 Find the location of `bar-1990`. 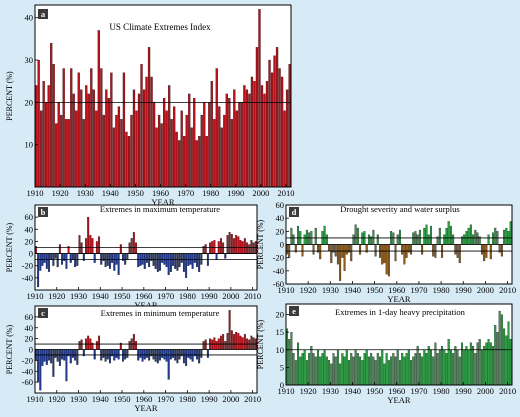

bar-1990 is located at coordinates (210, 248).